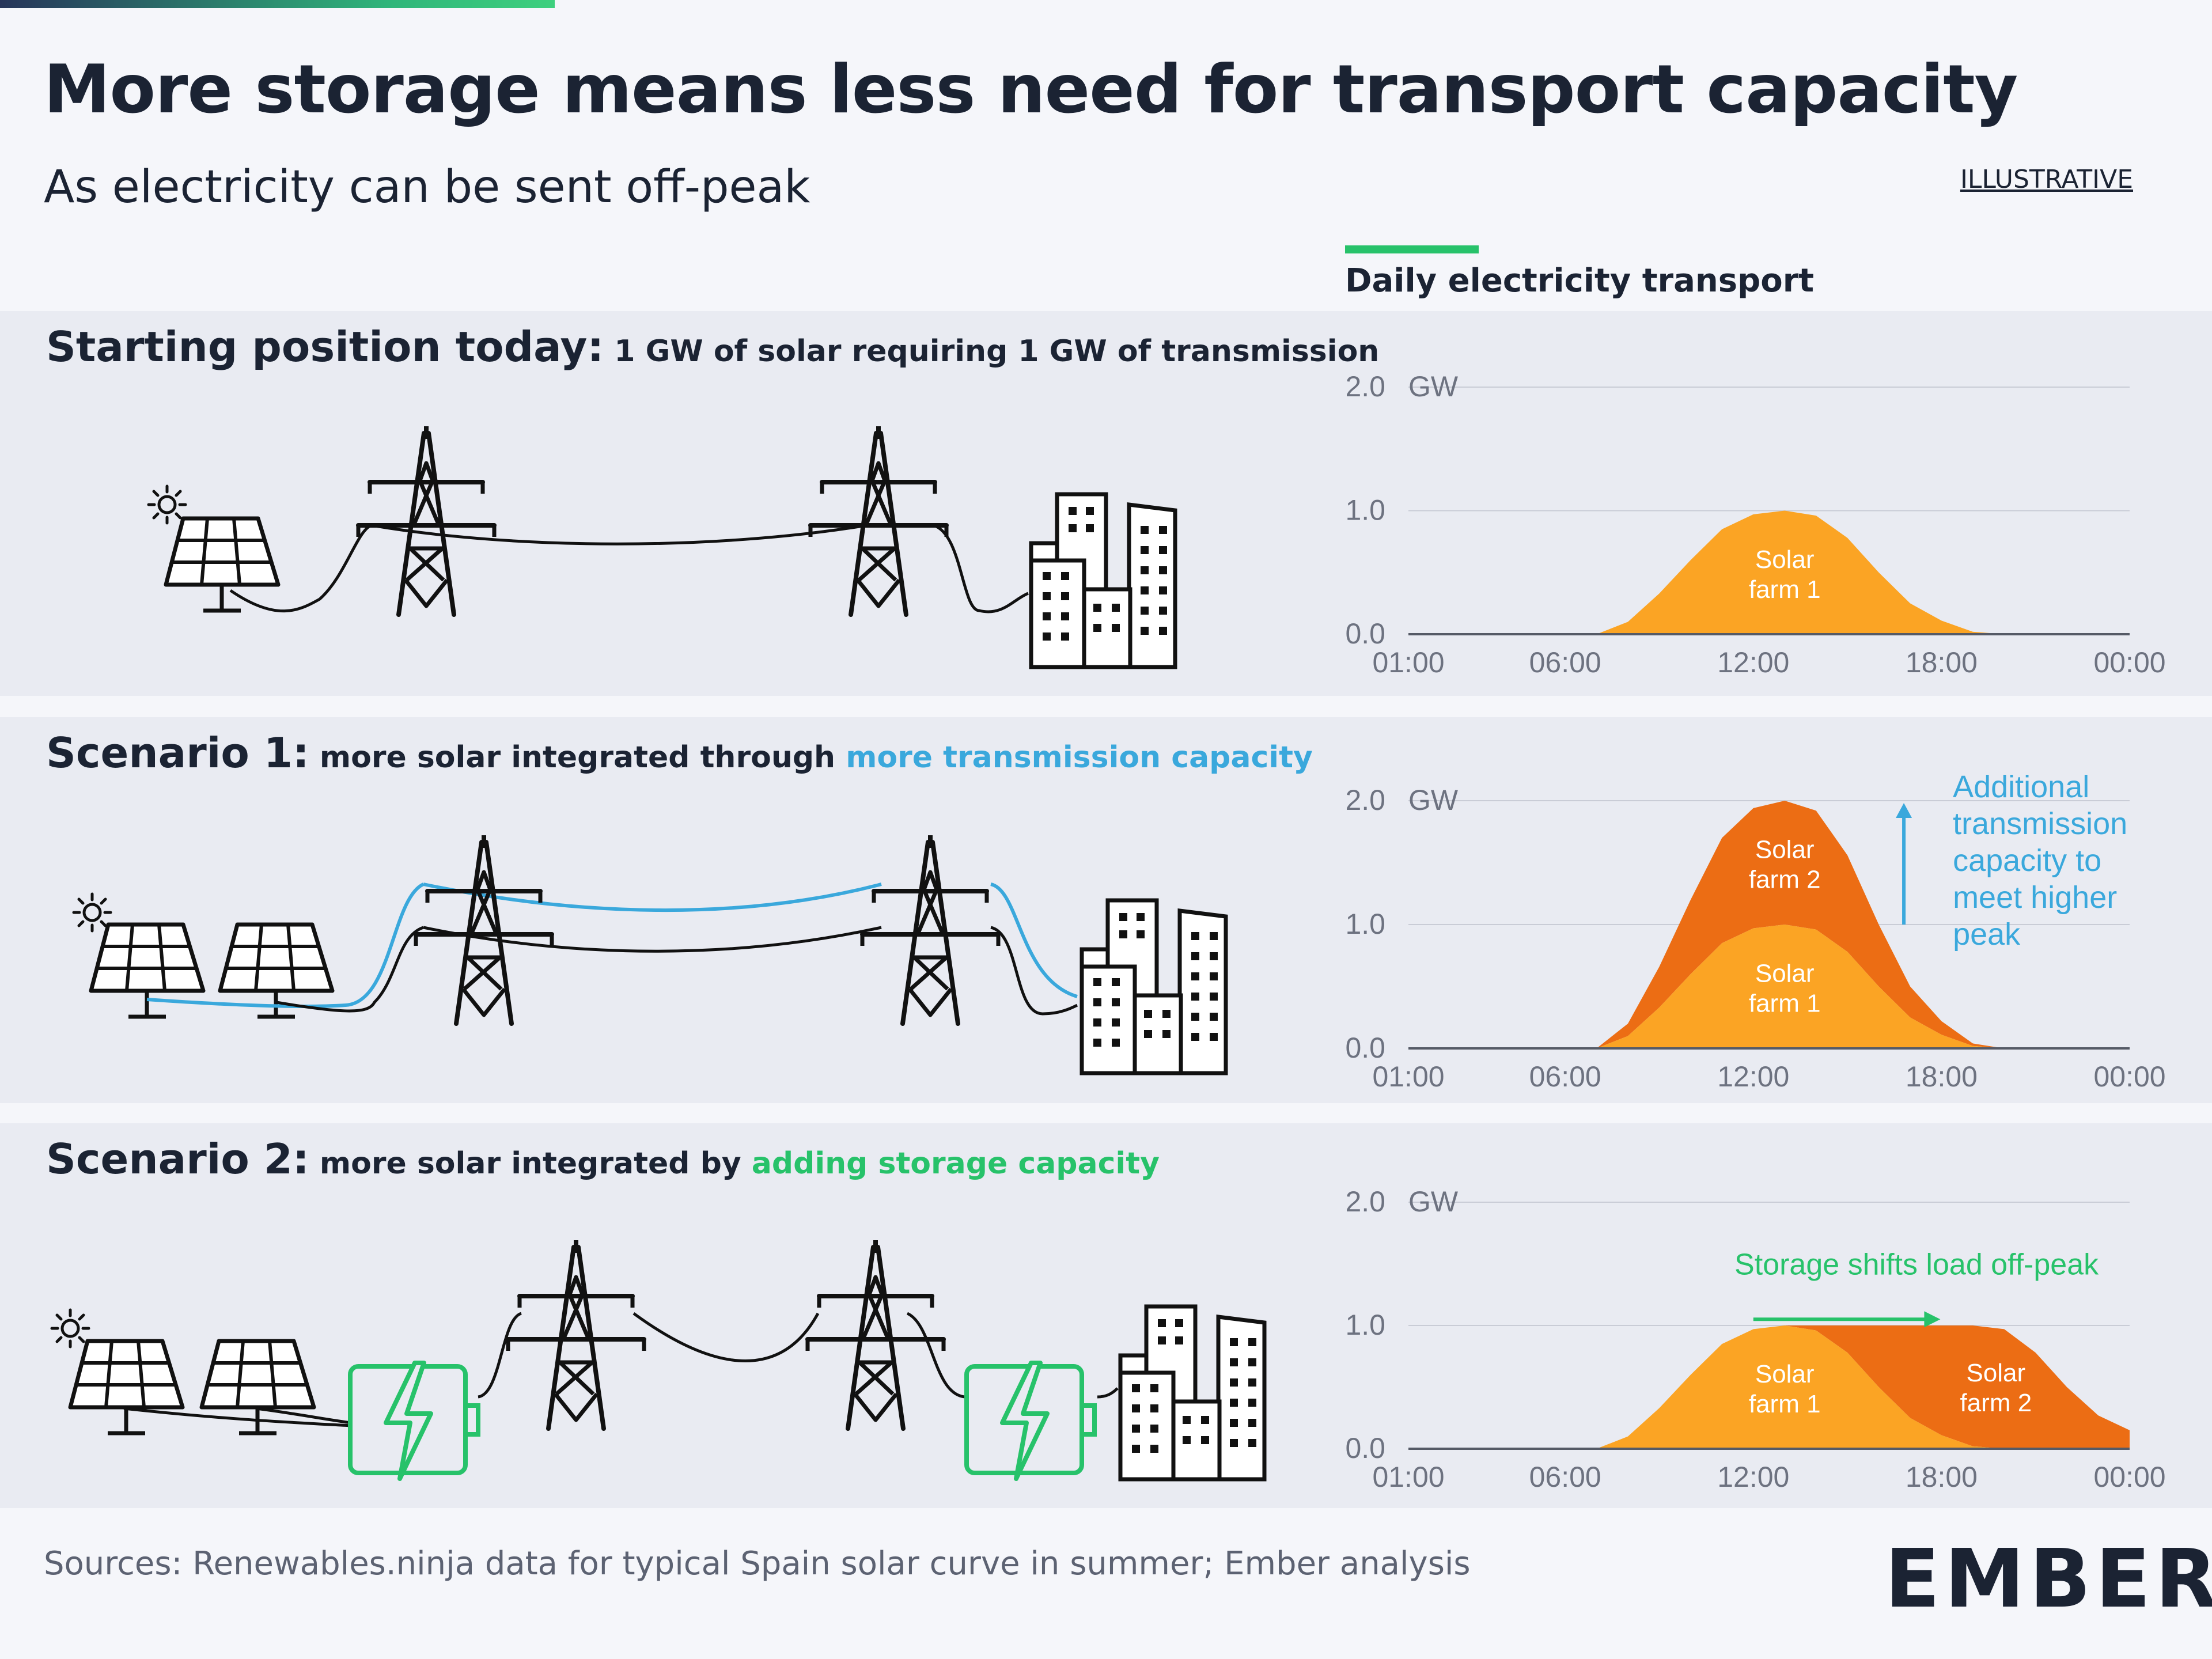  I want to click on annotation-text: transmission, so click(2040, 823).